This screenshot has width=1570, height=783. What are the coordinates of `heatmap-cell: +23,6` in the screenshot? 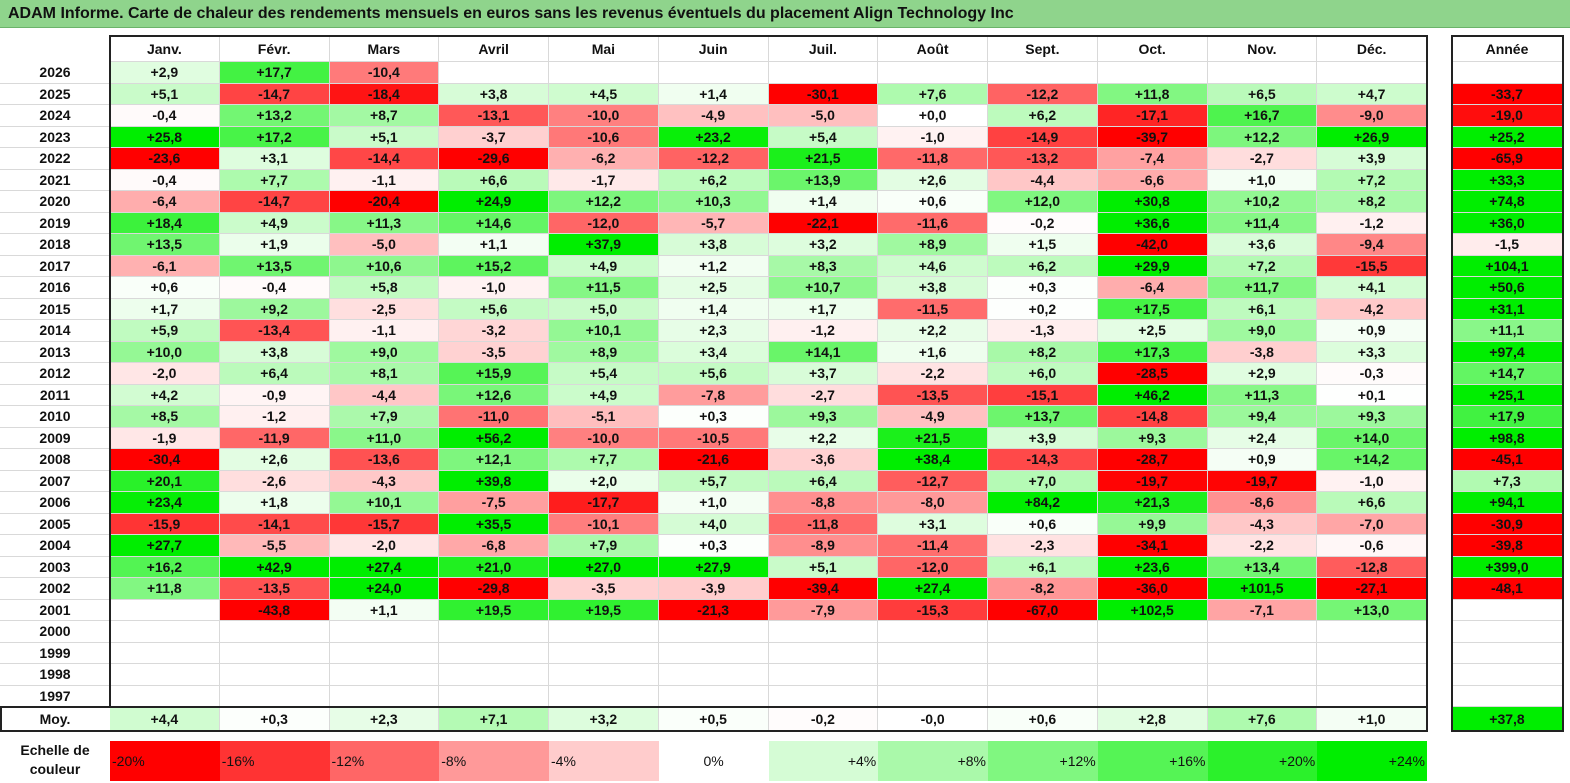 It's located at (1152, 567).